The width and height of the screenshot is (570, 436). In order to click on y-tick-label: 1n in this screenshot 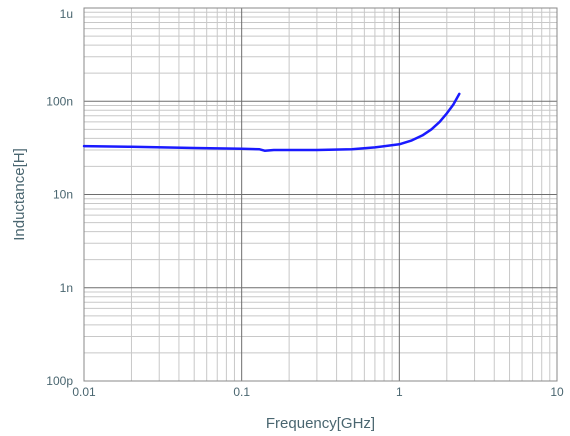, I will do `click(66, 288)`.